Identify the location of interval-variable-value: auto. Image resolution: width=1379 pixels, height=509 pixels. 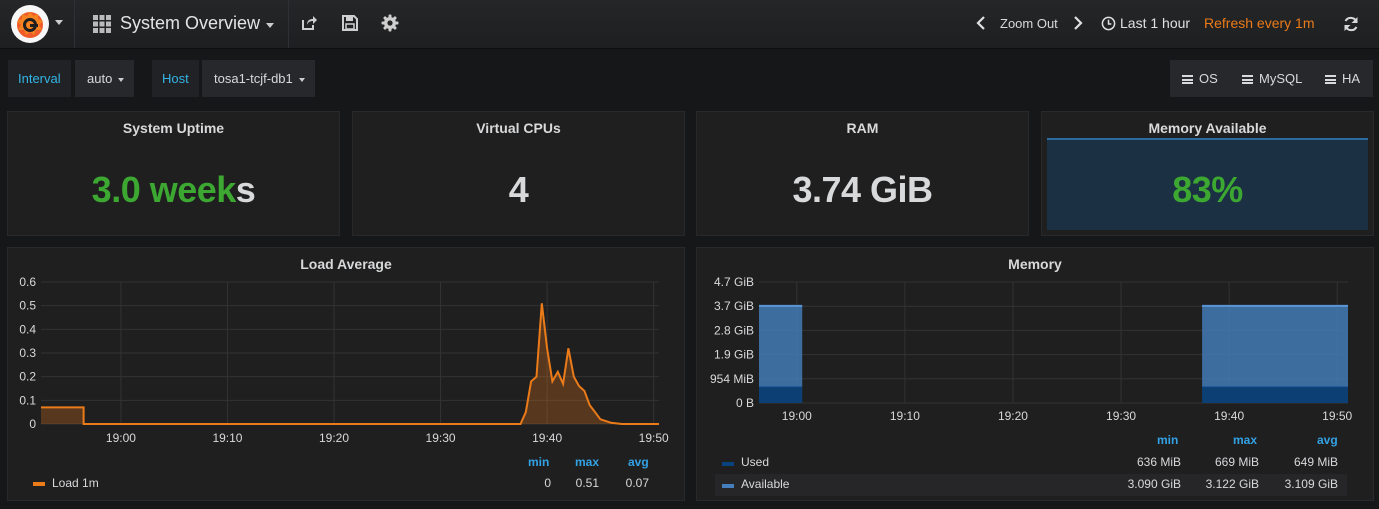
(100, 78).